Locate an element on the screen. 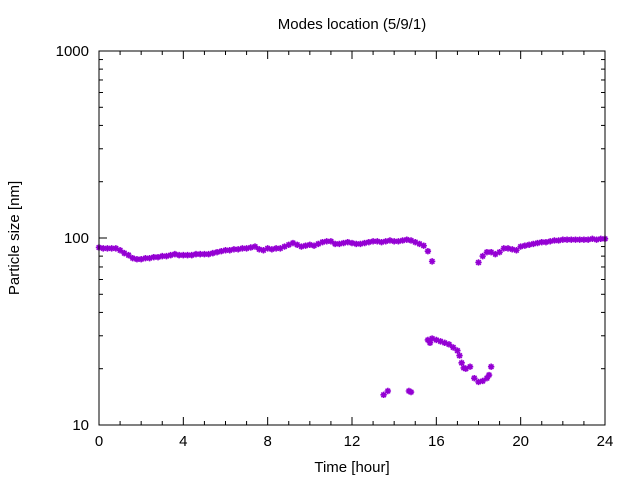 This screenshot has height=480, width=640. y-axis-label: Particle size [nm] is located at coordinates (14, 238).